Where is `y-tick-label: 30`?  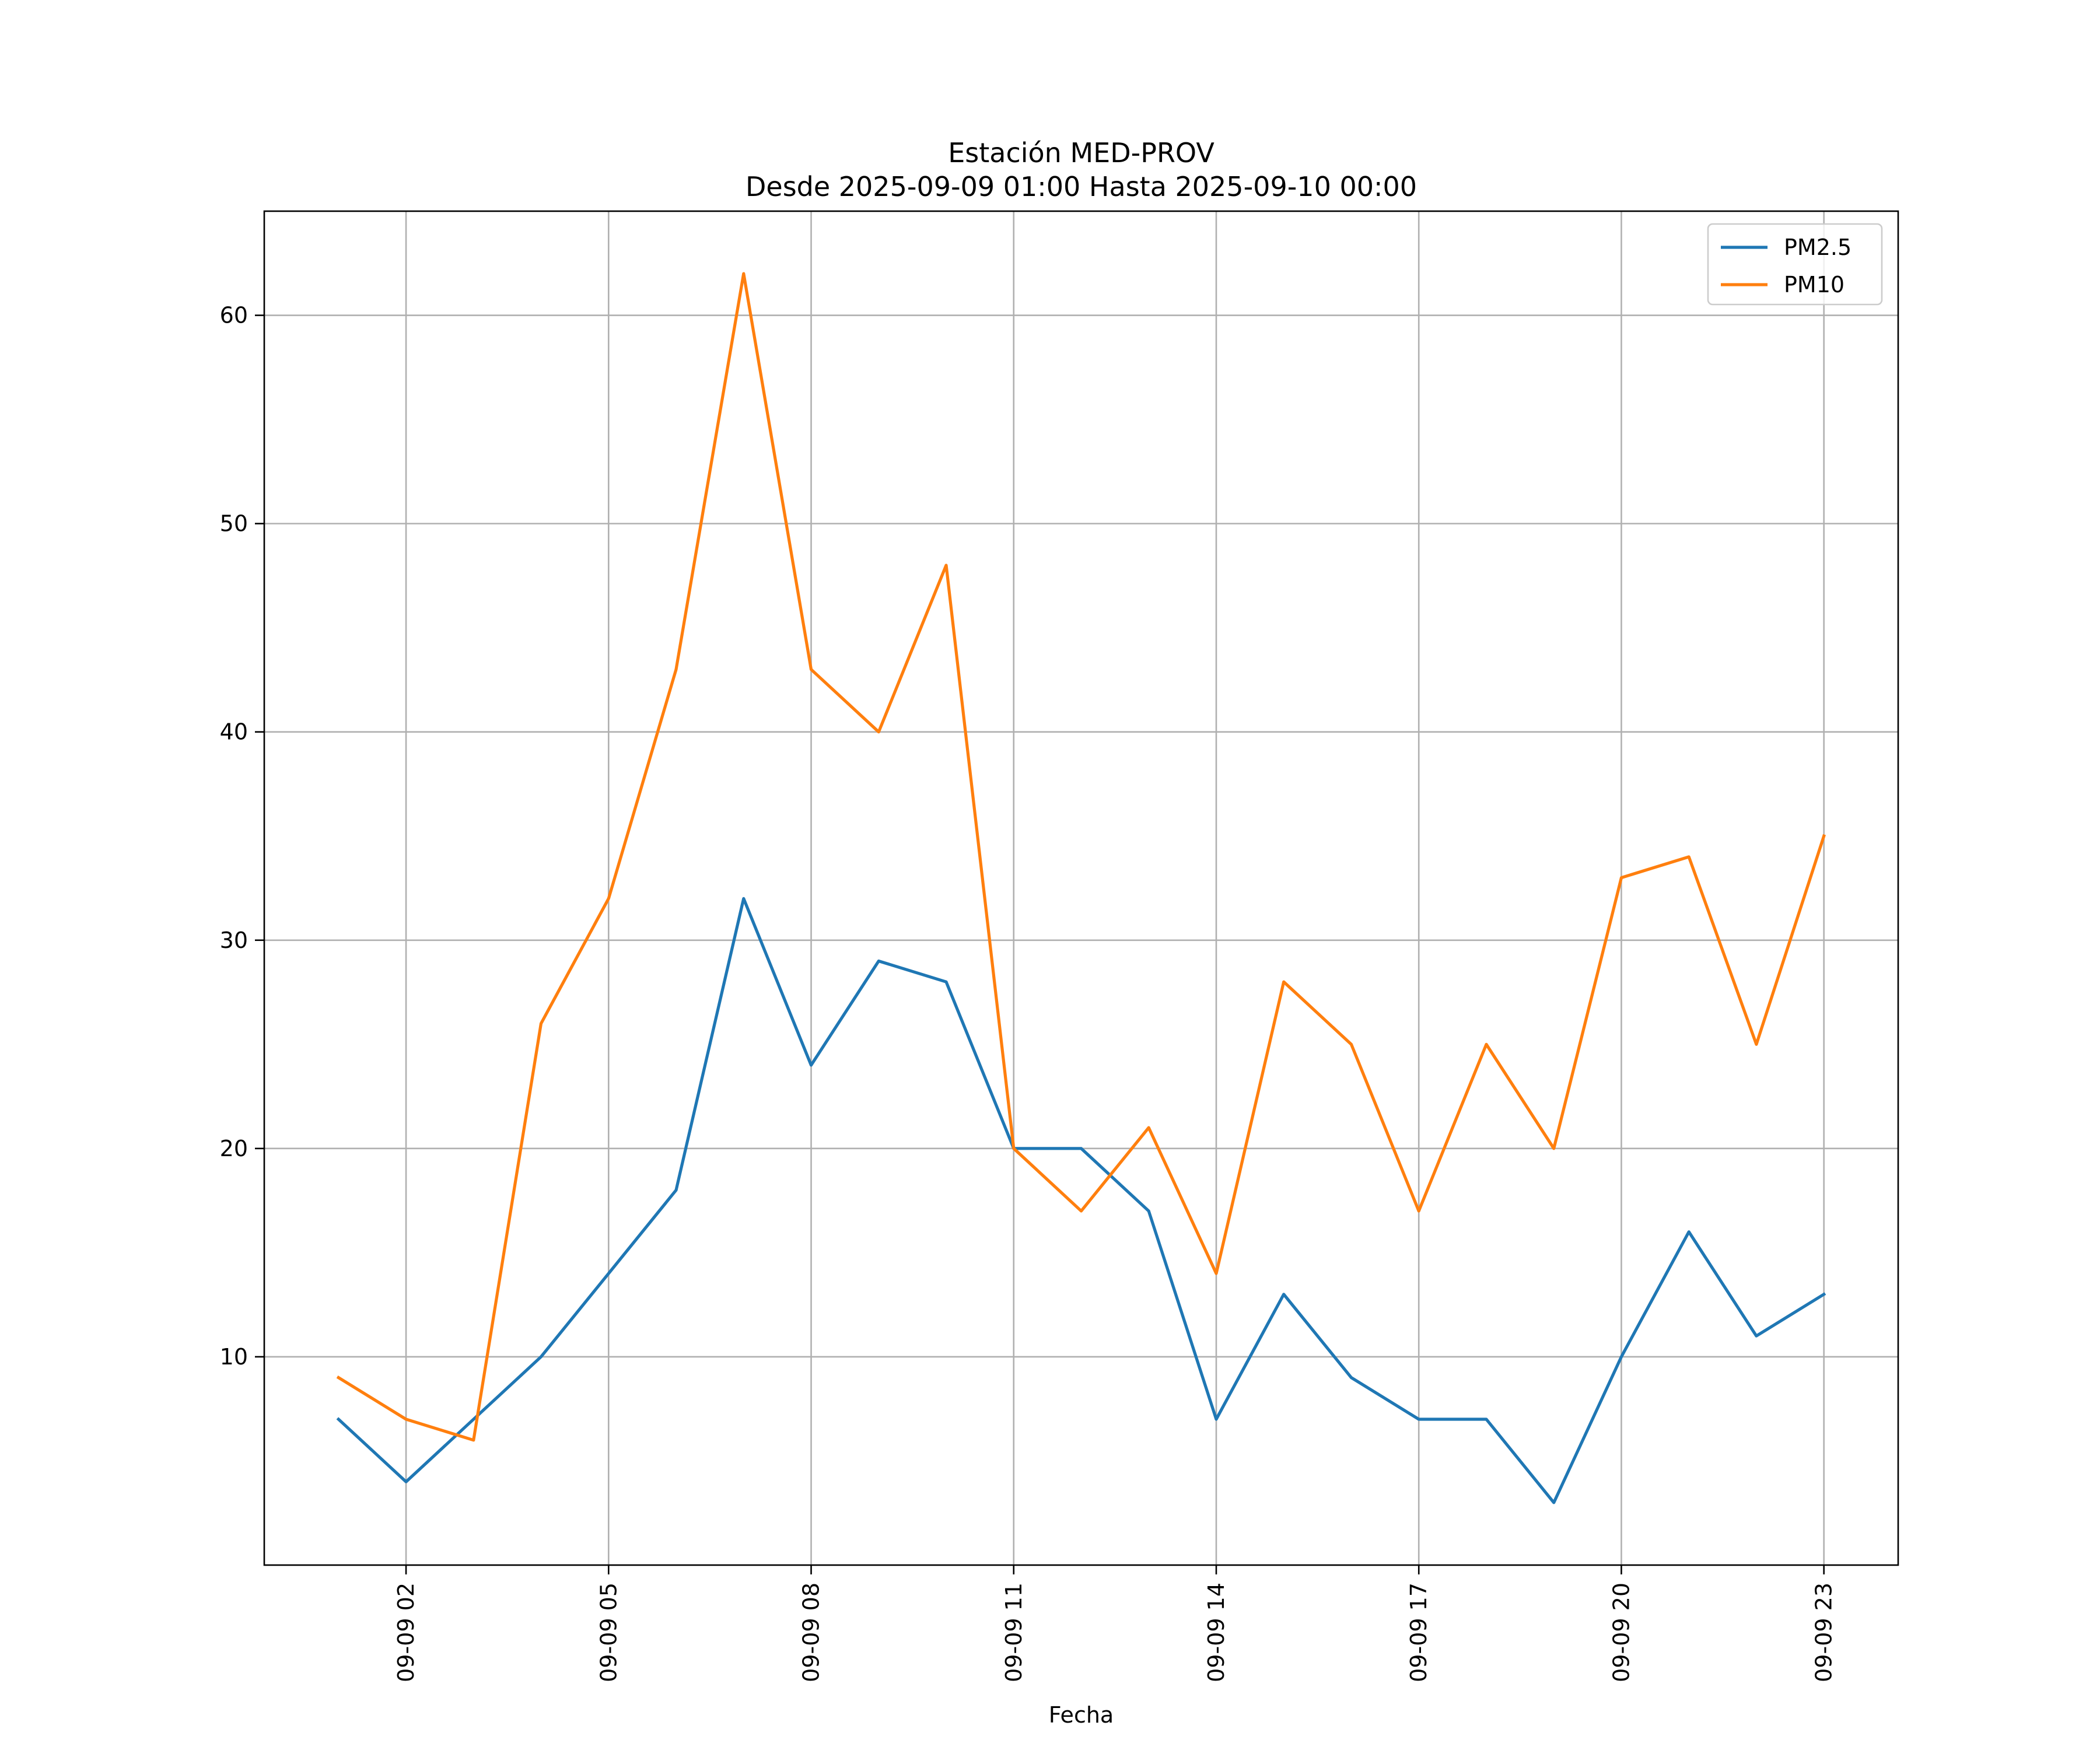 y-tick-label: 30 is located at coordinates (234, 940).